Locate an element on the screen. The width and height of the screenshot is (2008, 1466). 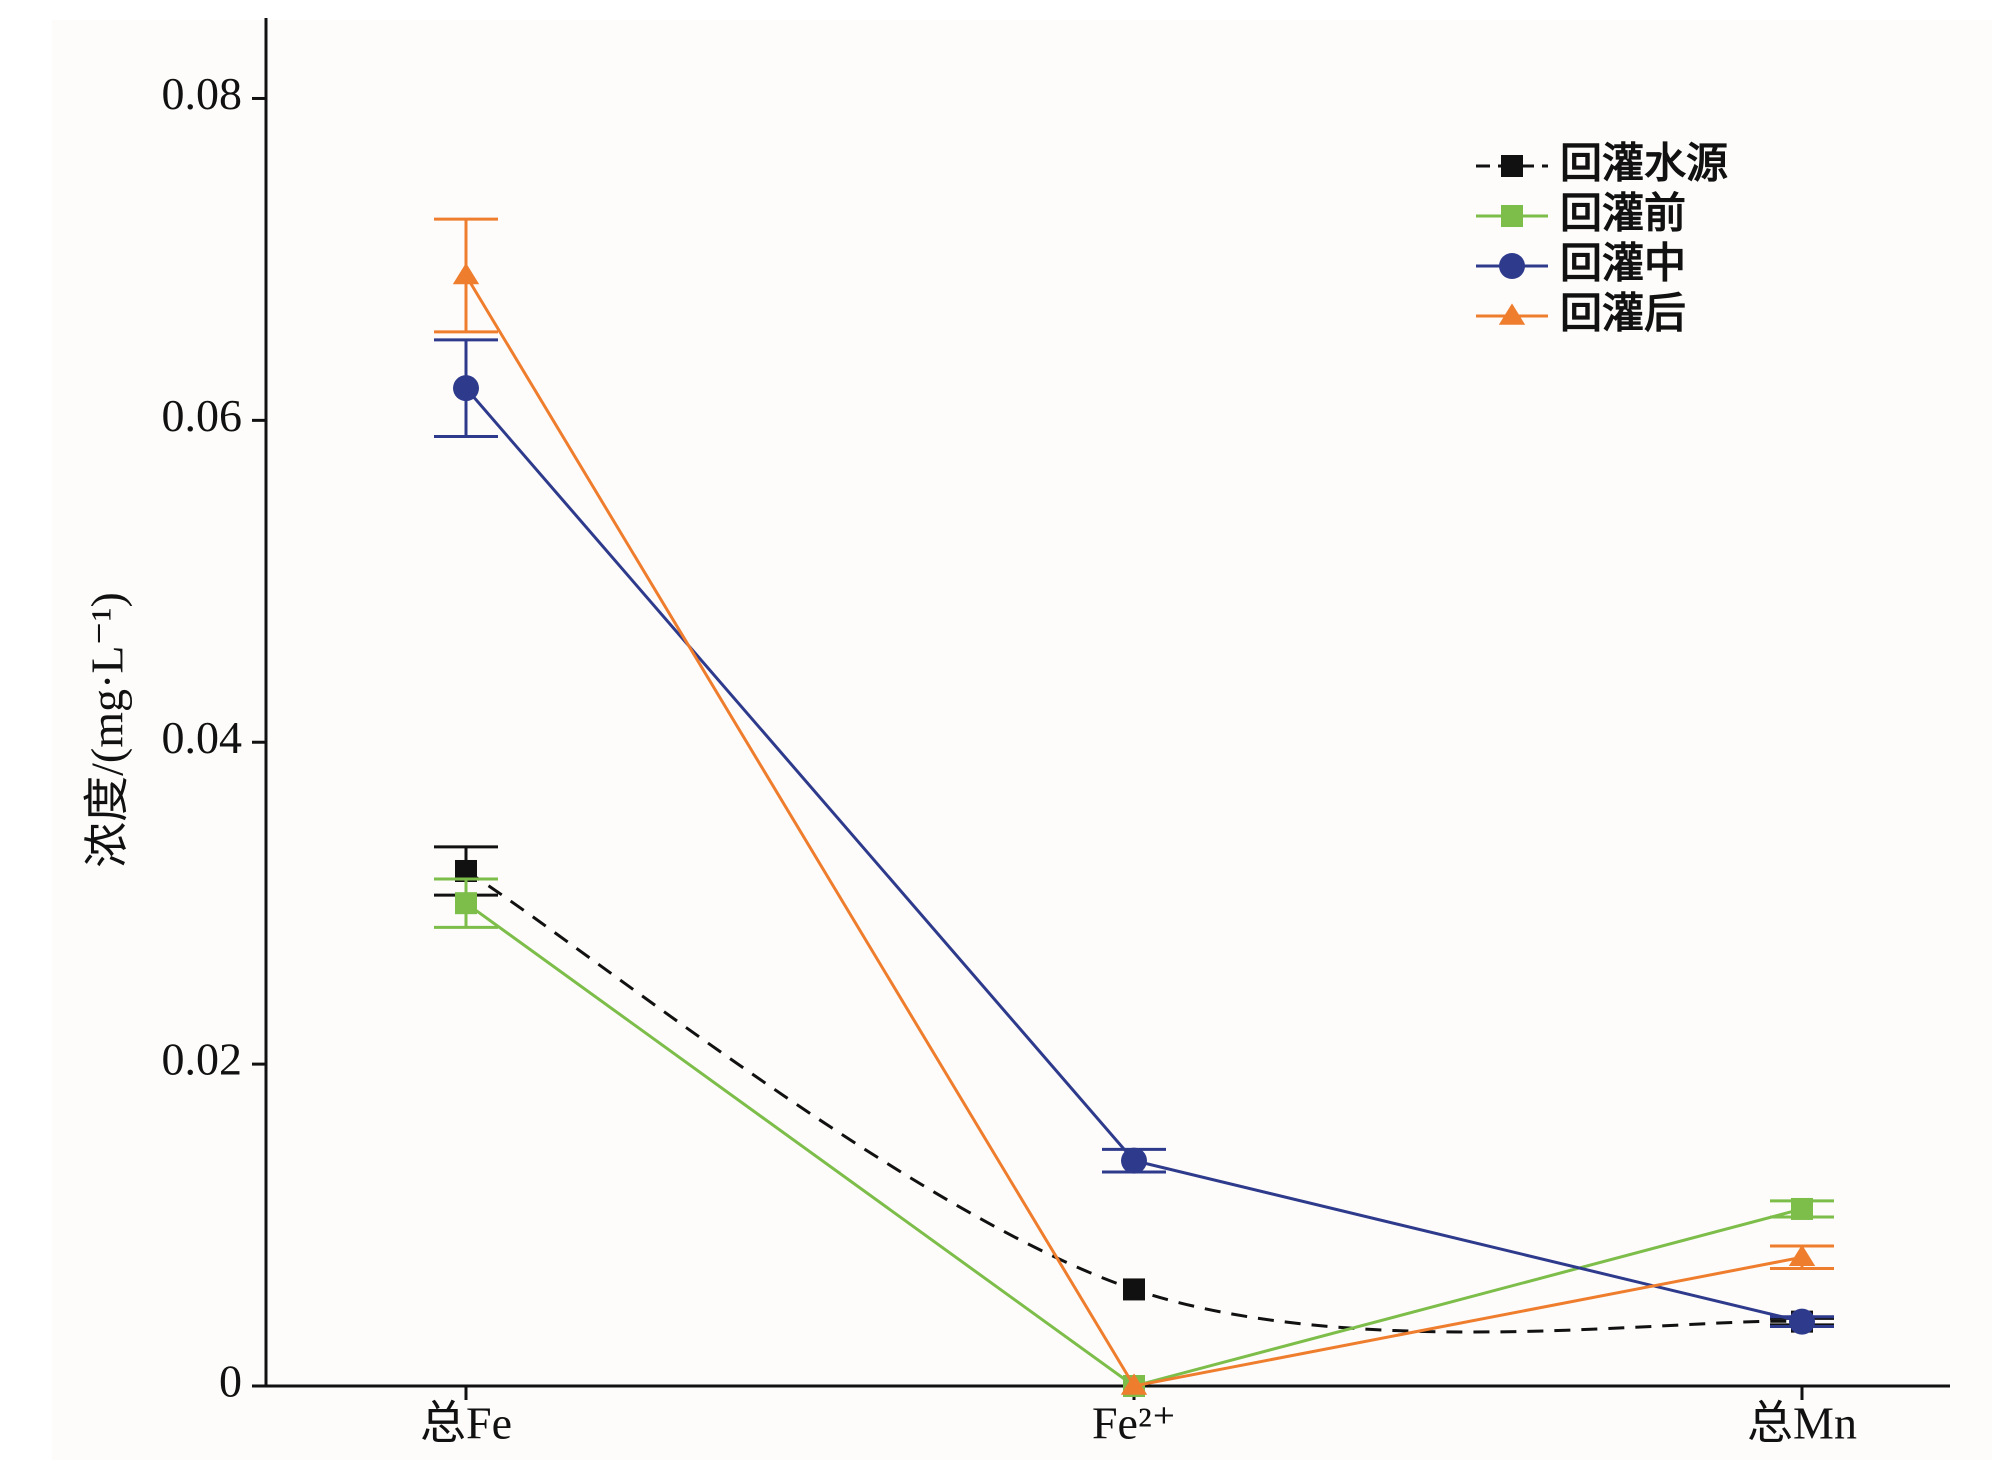
y-tick-label: 0.02 is located at coordinates (202, 1059).